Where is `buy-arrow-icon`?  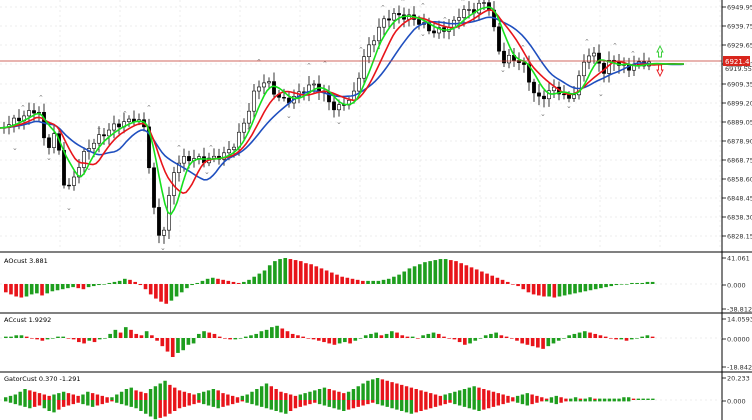
buy-arrow-icon is located at coordinates (660, 51).